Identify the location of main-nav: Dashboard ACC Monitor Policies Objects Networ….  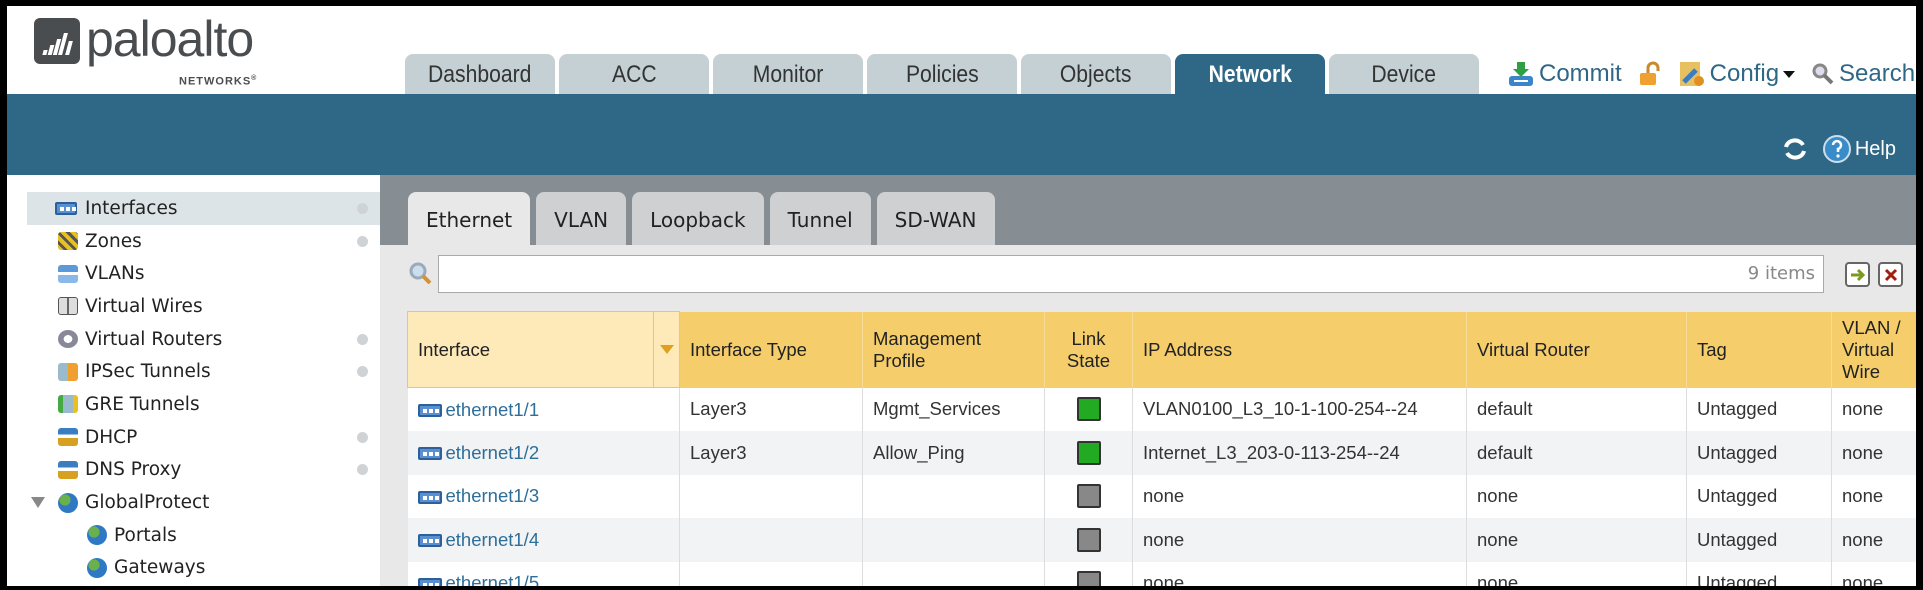
(942, 74).